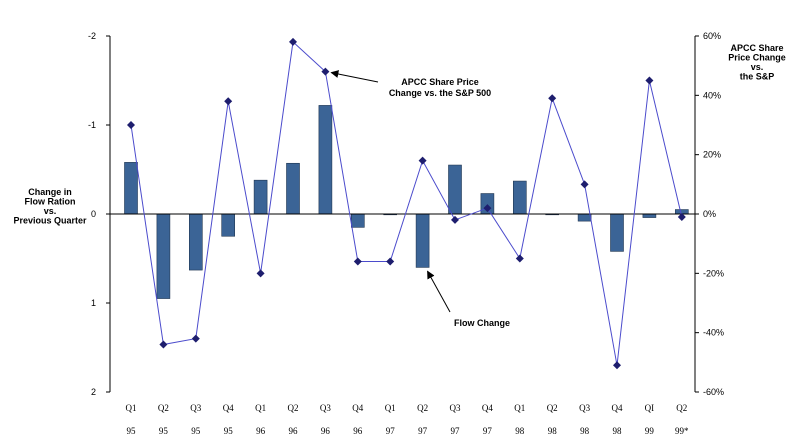 This screenshot has height=445, width=800. Describe the element at coordinates (439, 291) in the screenshot. I see `flow-annotation-arrow` at that location.